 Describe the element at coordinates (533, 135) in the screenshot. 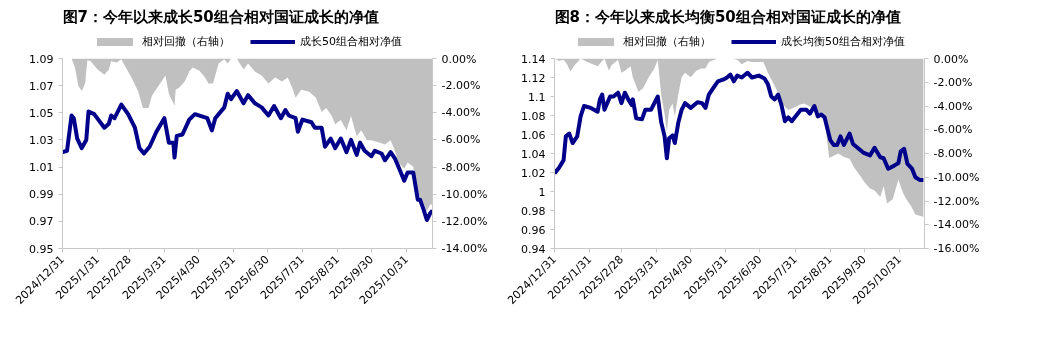

I see `y-tick-label: 1.06` at that location.